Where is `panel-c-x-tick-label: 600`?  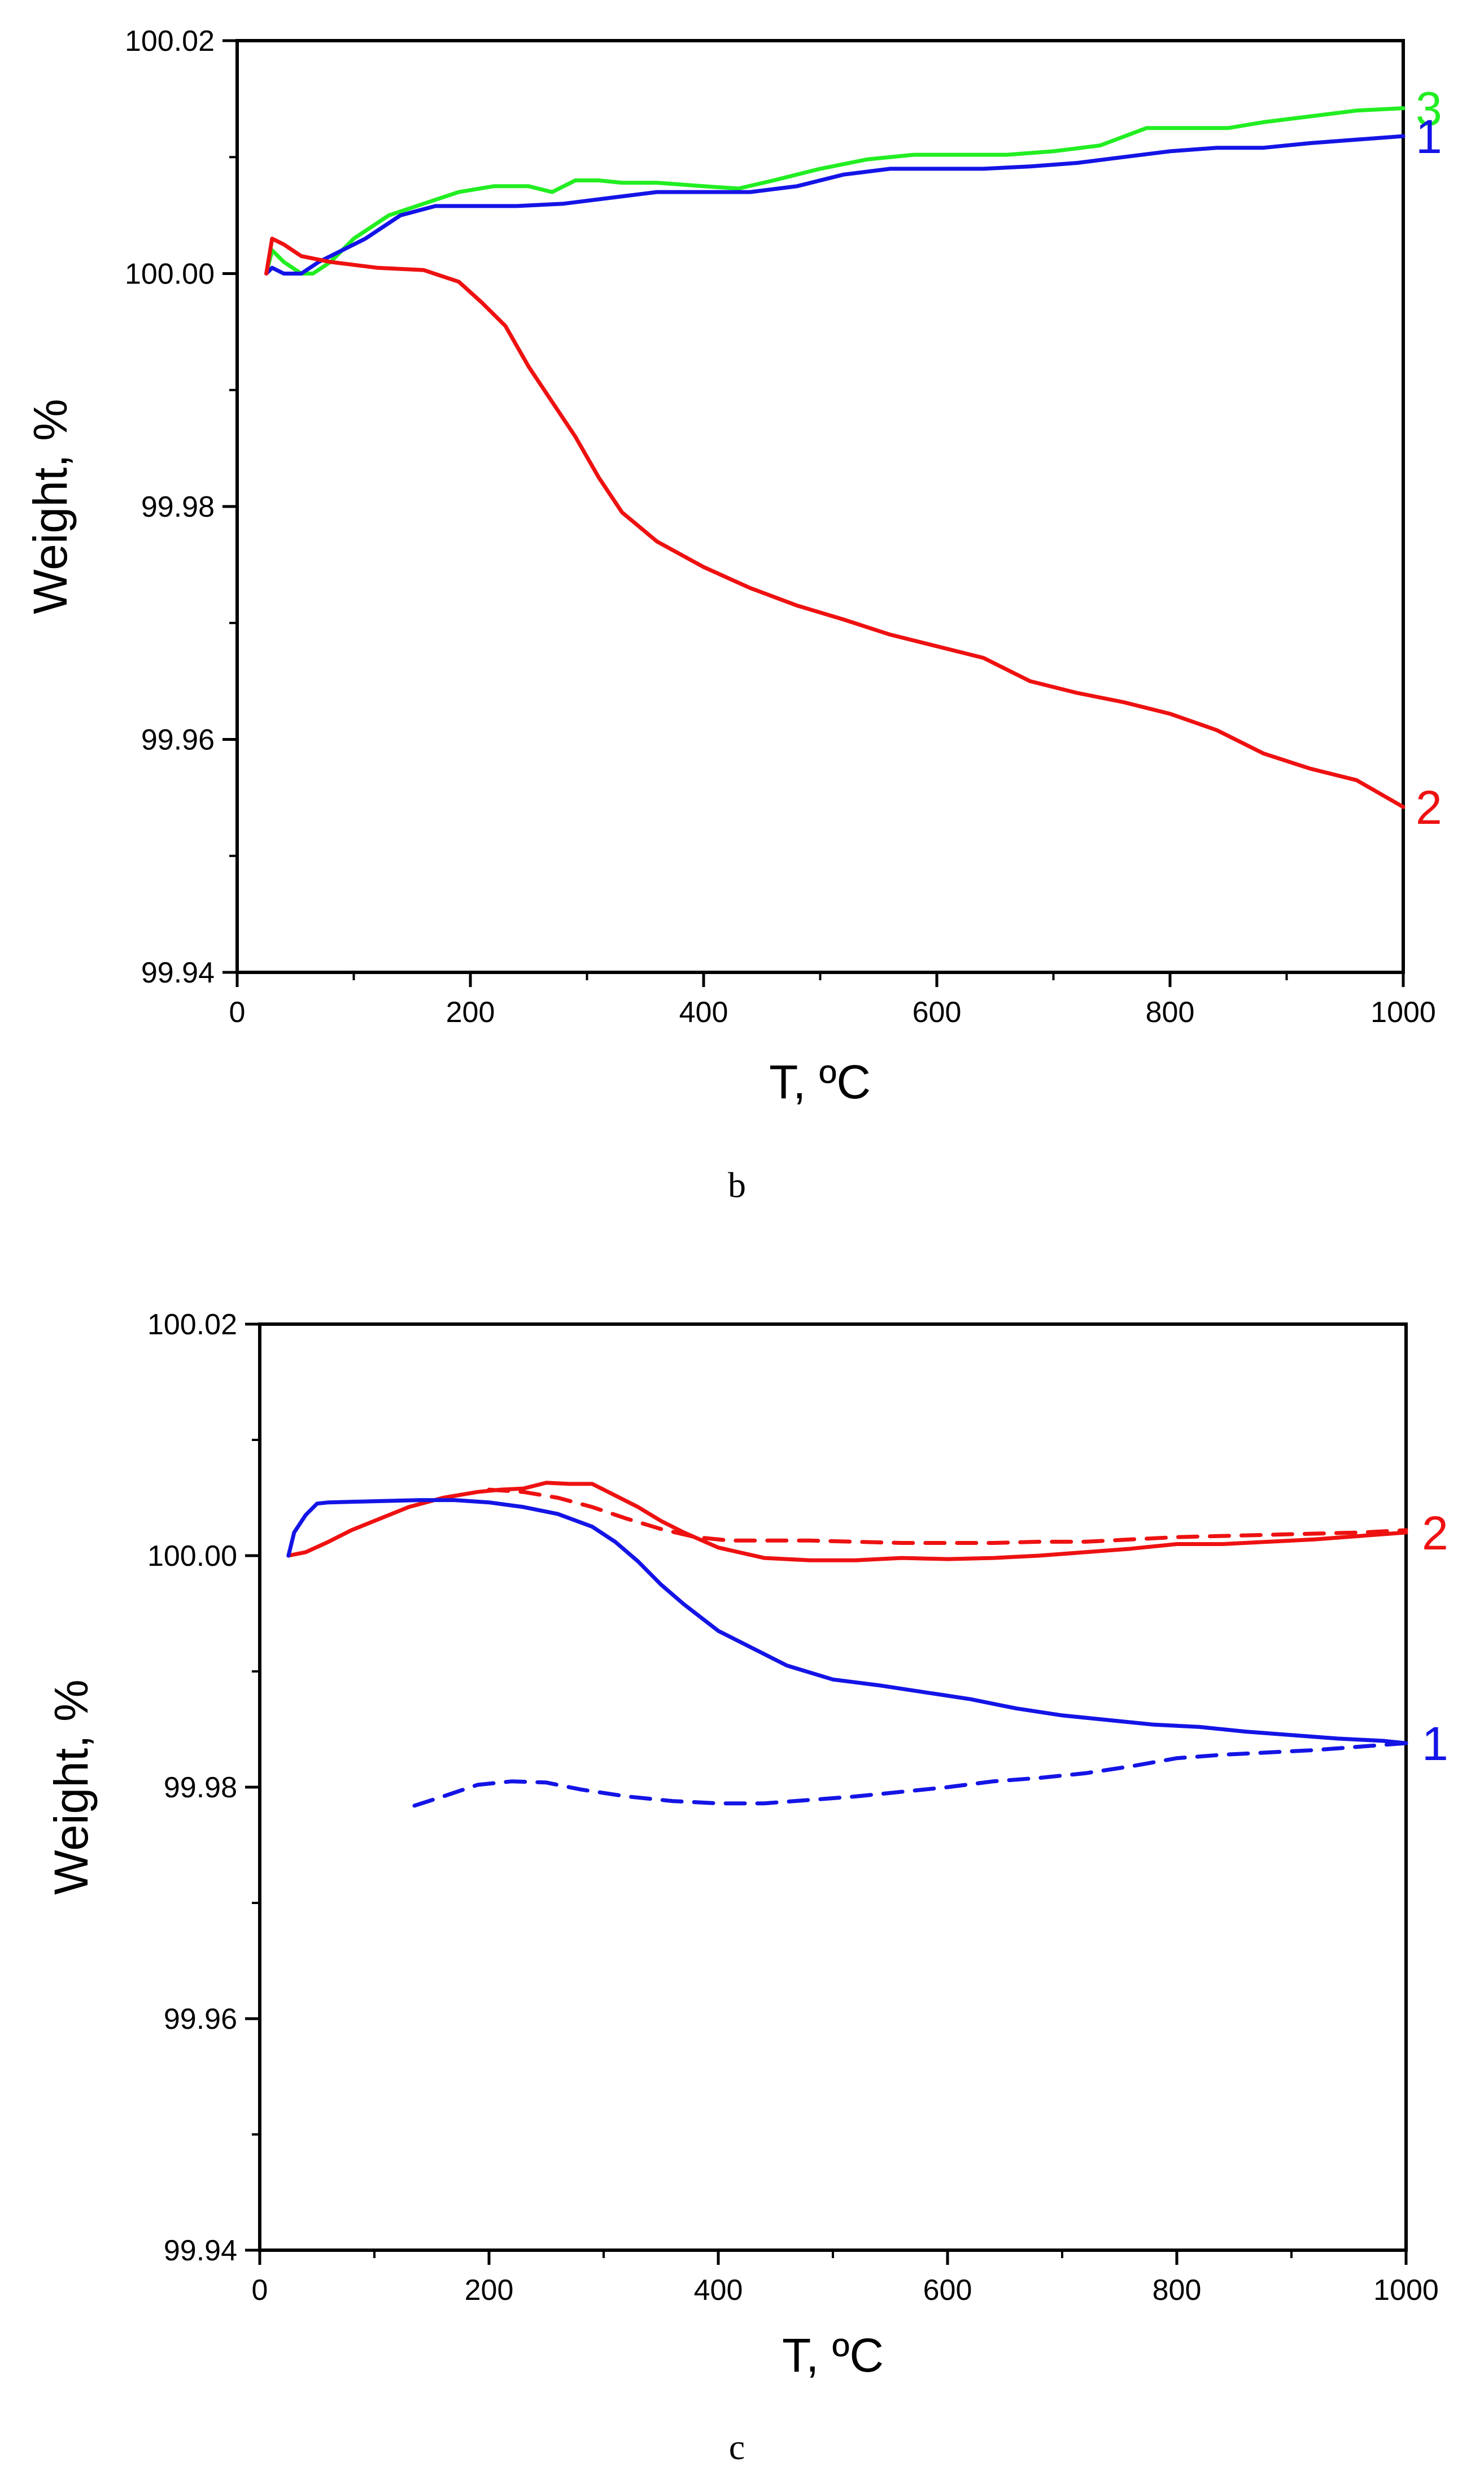
panel-c-x-tick-label: 600 is located at coordinates (947, 2290).